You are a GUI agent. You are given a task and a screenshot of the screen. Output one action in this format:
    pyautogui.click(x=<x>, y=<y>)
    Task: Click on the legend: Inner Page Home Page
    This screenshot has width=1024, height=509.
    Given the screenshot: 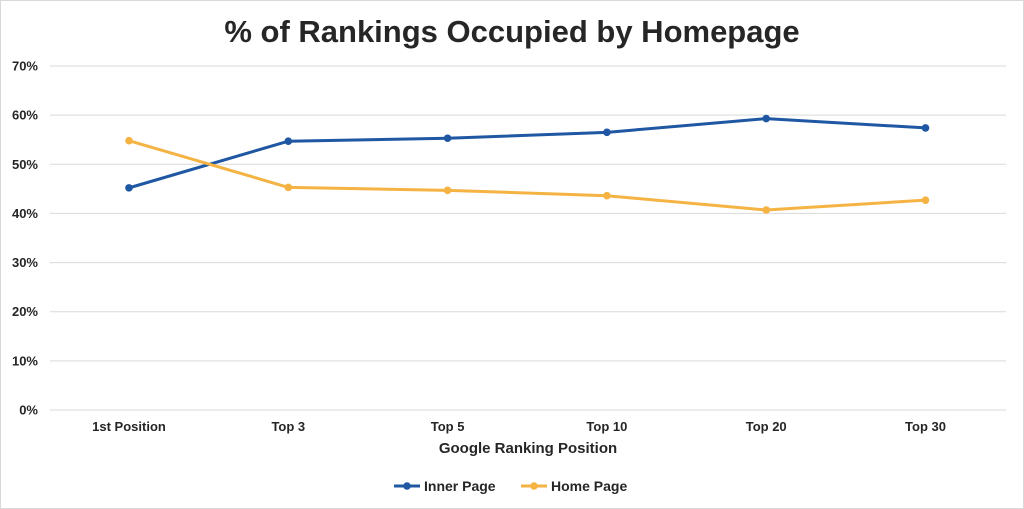 What is the action you would take?
    pyautogui.click(x=510, y=486)
    